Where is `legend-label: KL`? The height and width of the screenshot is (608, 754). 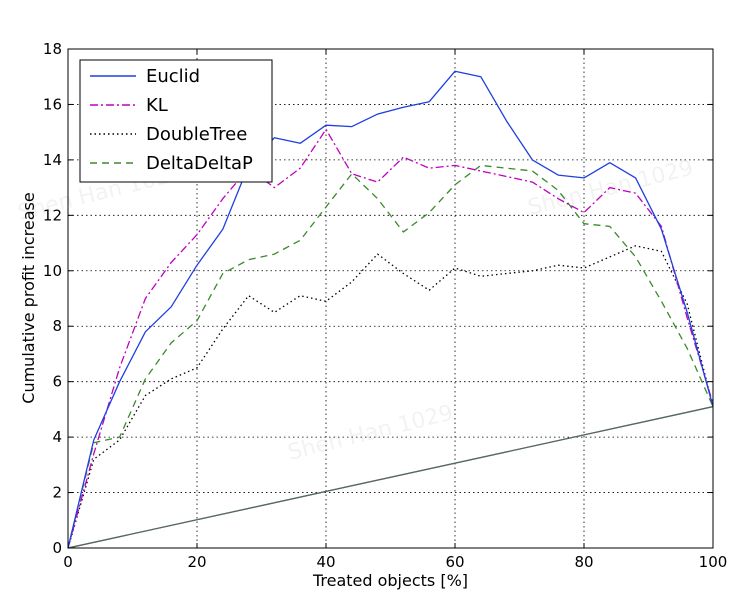 legend-label: KL is located at coordinates (157, 105).